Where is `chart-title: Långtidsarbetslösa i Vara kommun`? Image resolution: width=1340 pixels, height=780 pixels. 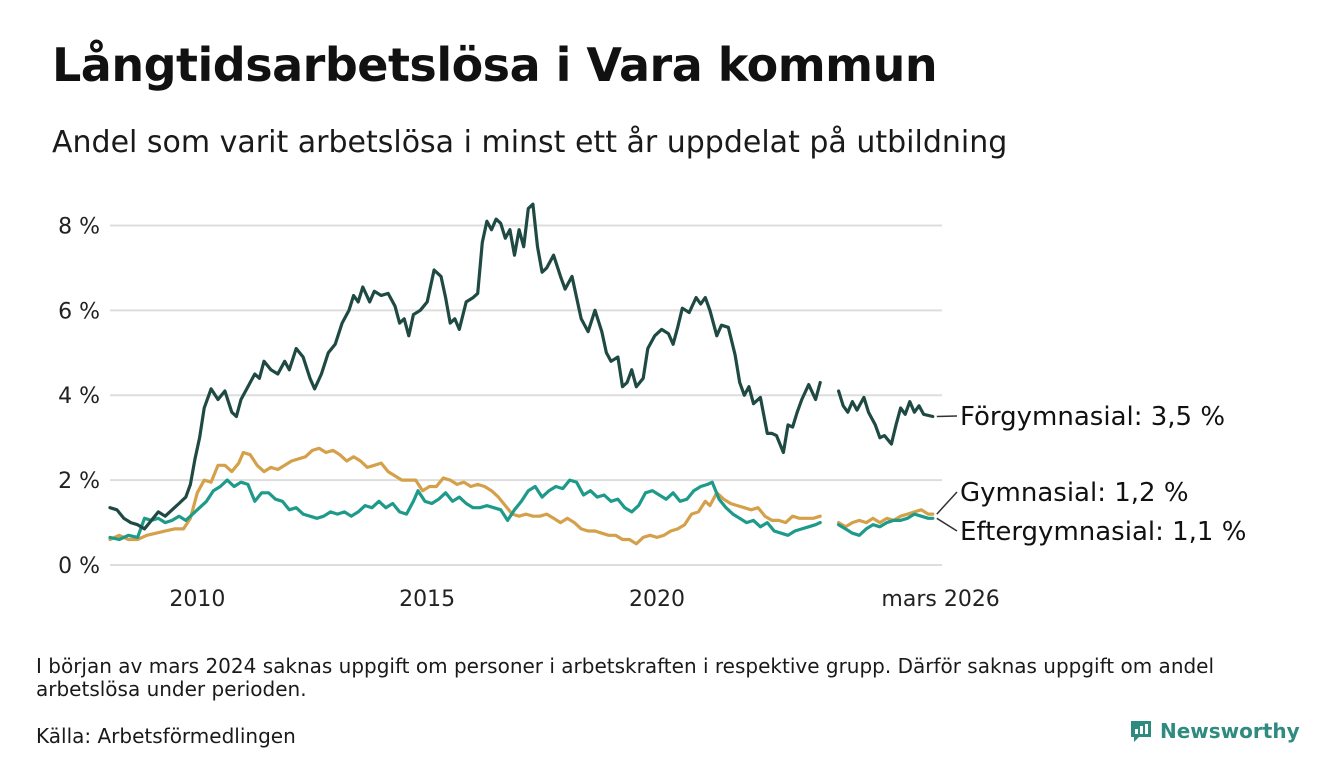
chart-title: Långtidsarbetslösa i Vara kommun is located at coordinates (495, 65).